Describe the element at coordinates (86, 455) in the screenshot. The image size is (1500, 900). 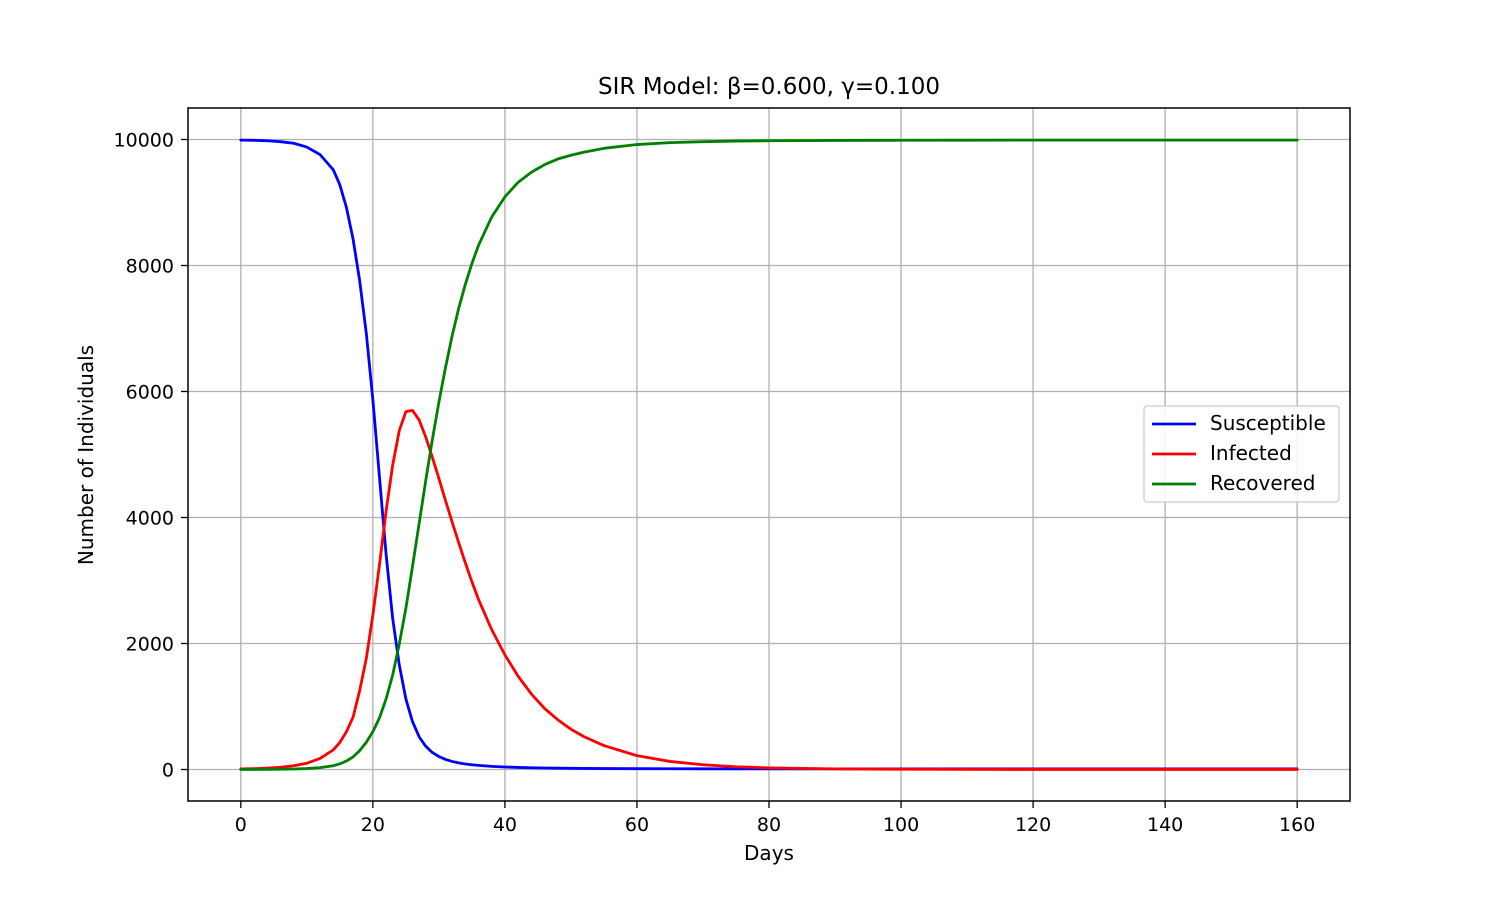
I see `y-axis-label: Number of Individuals` at that location.